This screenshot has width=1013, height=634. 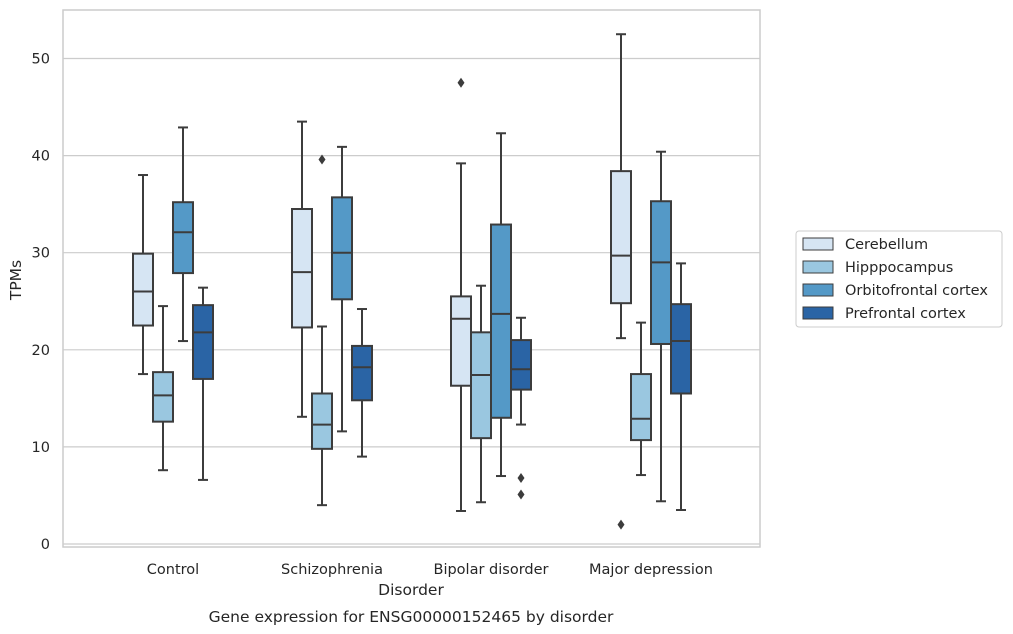 What do you see at coordinates (41, 60) in the screenshot?
I see `y-tick-label: 50` at bounding box center [41, 60].